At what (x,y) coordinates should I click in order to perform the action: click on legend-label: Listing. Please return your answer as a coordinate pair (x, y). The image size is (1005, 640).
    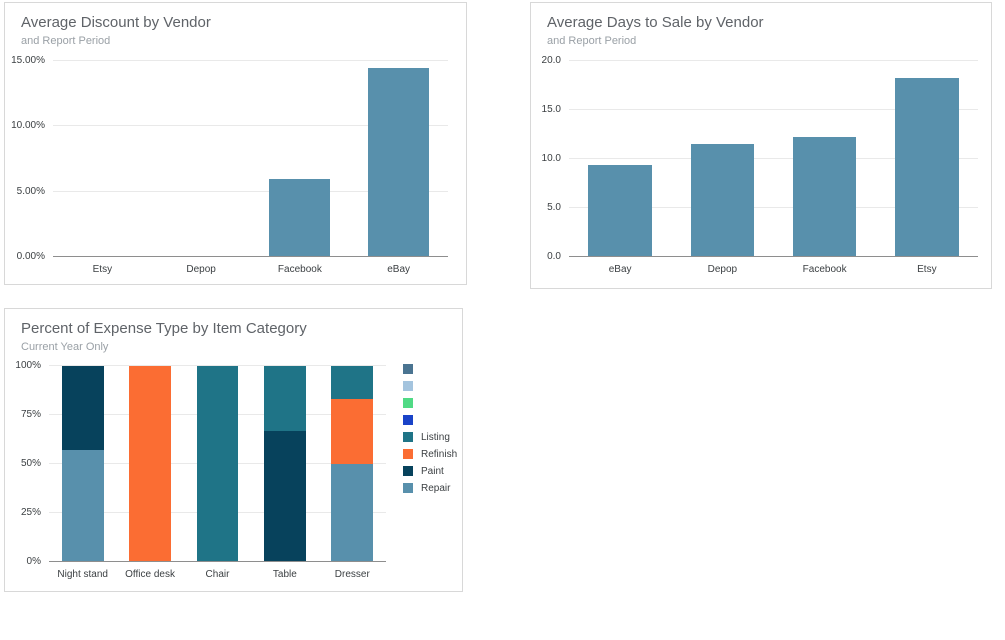
    Looking at the image, I should click on (435, 437).